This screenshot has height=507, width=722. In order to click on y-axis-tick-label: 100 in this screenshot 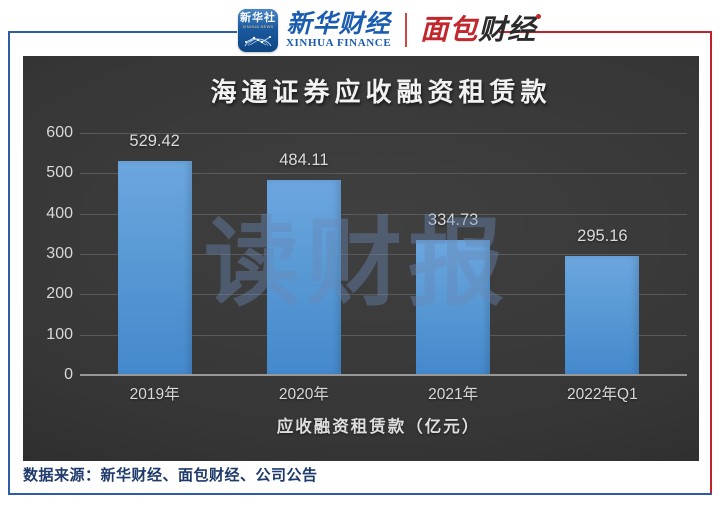, I will do `click(59, 334)`.